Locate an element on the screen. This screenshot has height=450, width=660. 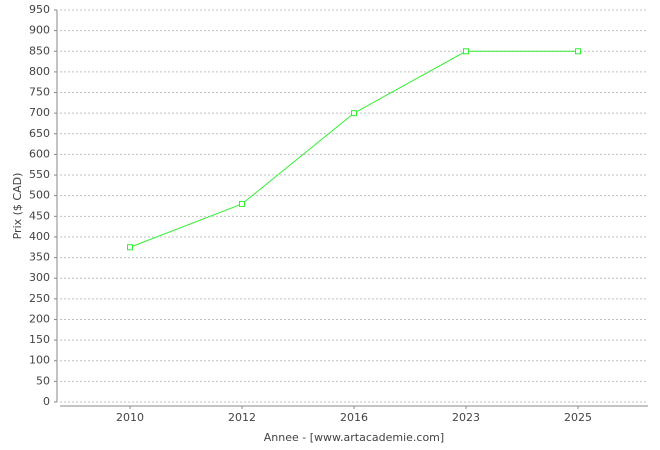
y-tick-label: 0 is located at coordinates (46, 401).